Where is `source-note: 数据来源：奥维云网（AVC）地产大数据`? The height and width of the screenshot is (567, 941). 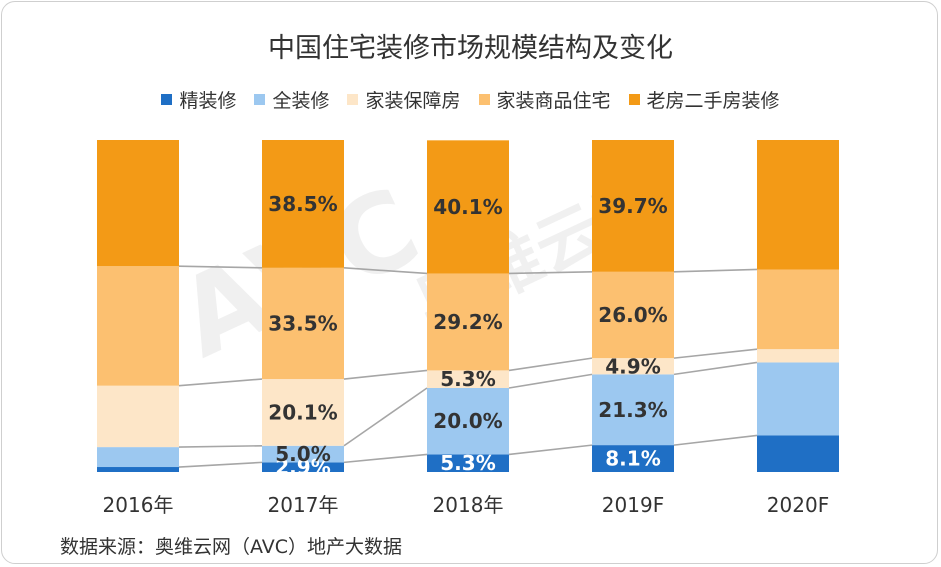
source-note: 数据来源：奥维云网（AVC）地产大数据 is located at coordinates (231, 547).